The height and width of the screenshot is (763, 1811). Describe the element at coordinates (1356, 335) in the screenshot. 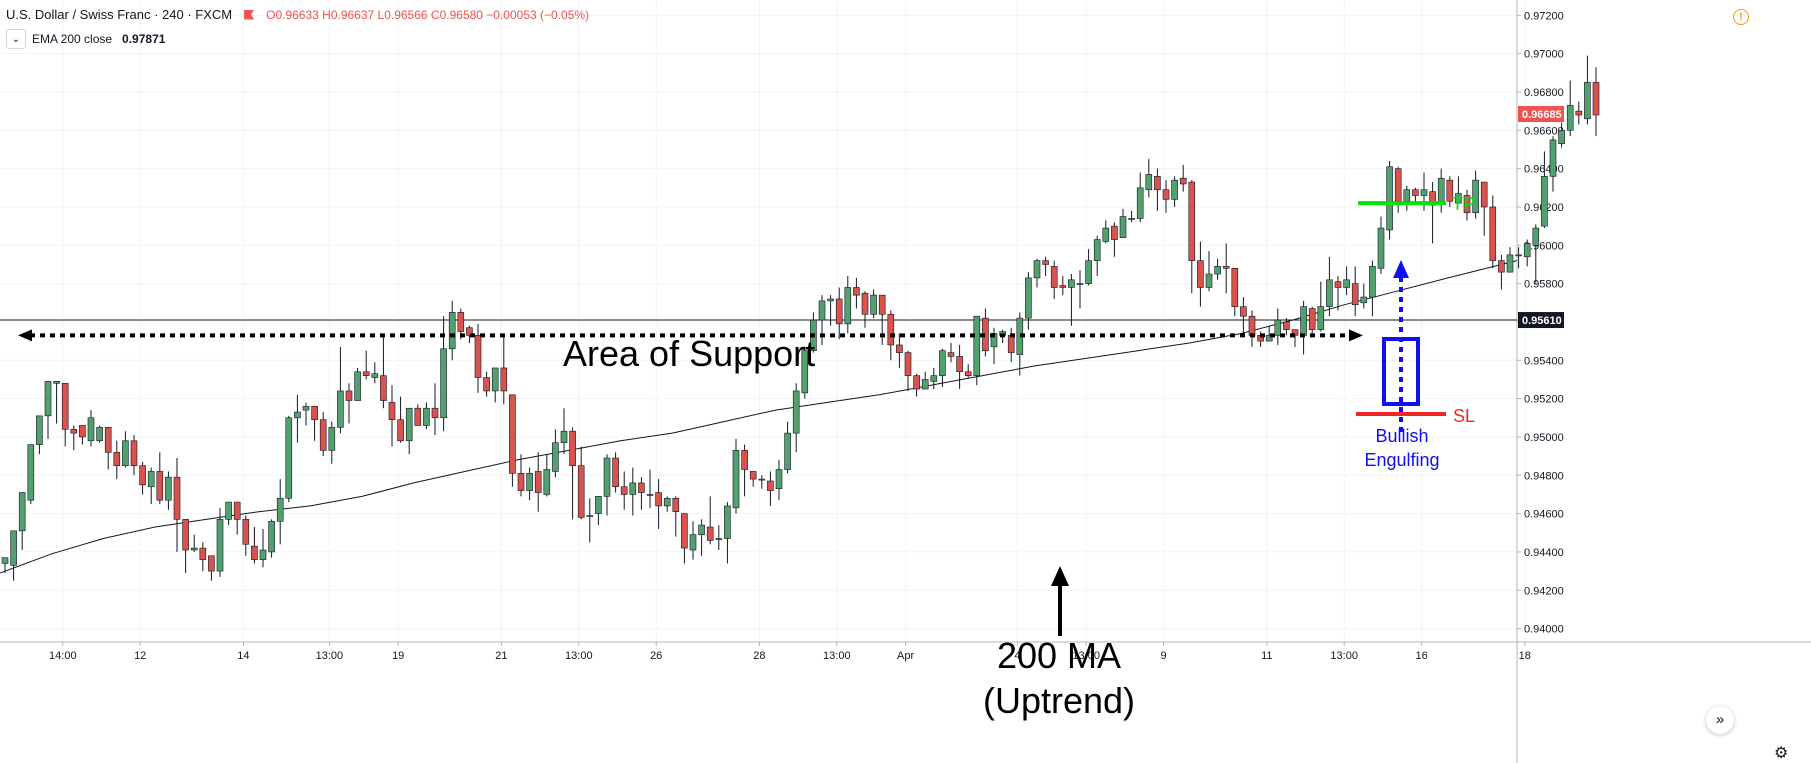

I see `support-arrow-right-head` at that location.